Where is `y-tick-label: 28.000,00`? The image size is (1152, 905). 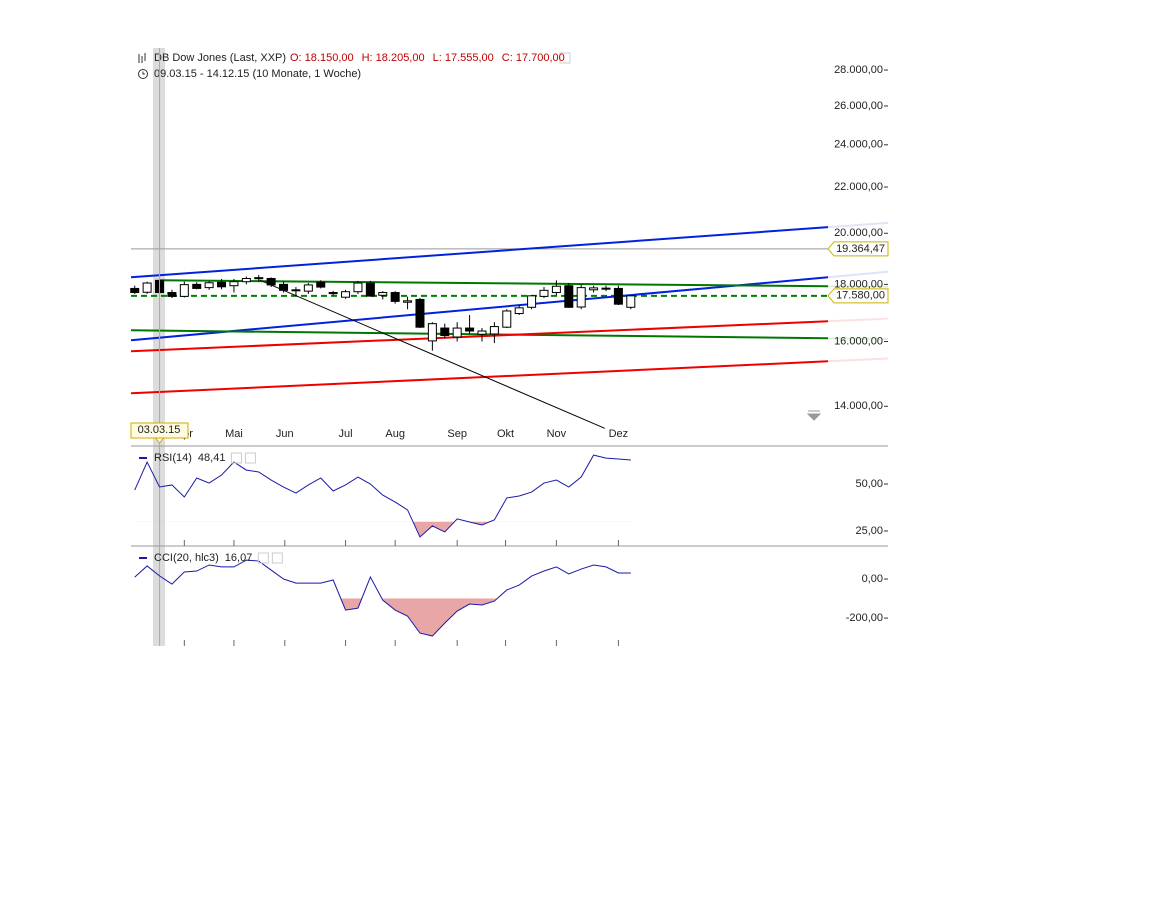 y-tick-label: 28.000,00 is located at coordinates (858, 70).